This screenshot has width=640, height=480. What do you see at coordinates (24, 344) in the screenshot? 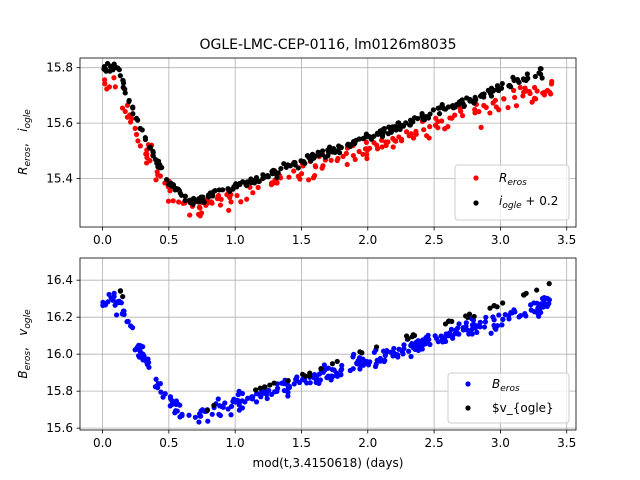
I see `bottom-ylabel: Beros, vogle` at bounding box center [24, 344].